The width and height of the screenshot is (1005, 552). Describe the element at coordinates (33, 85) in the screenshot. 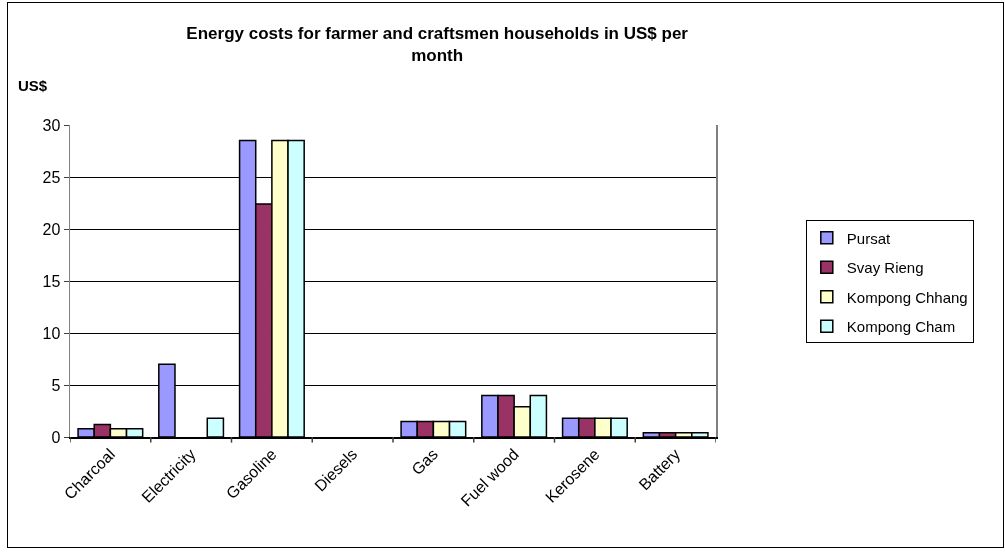

I see `y-axis-title: US$` at that location.